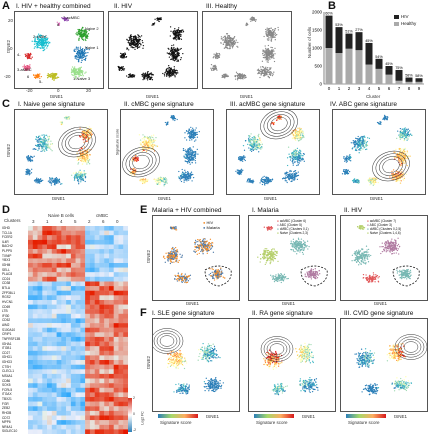 The height and width of the screenshot is (440, 431). I want to click on panelB-xtick: 7, so click(399, 88).